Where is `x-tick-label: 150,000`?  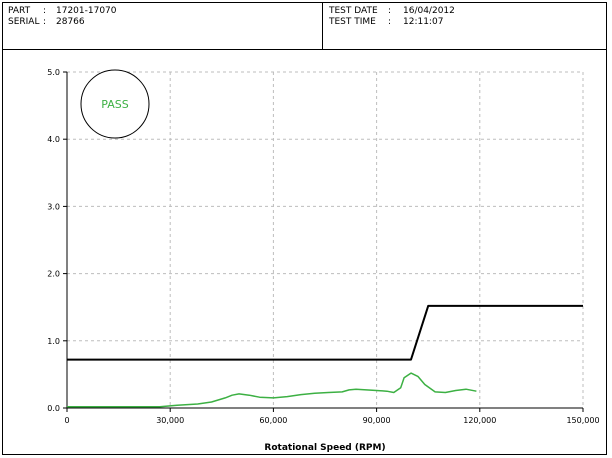 x-tick-label: 150,000 is located at coordinates (582, 420).